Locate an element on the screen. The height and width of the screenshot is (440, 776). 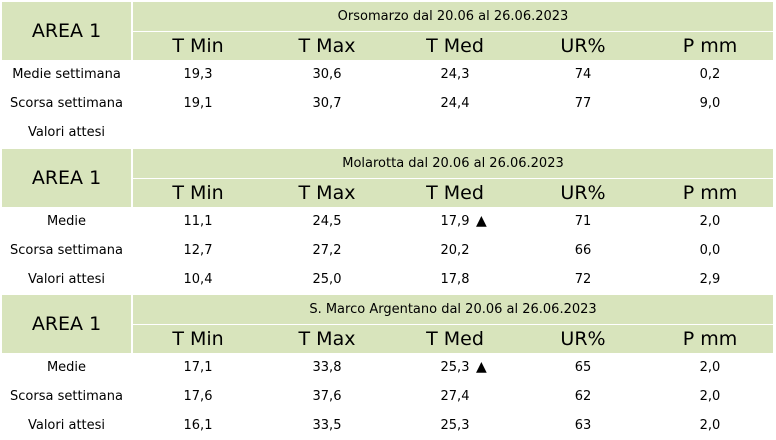
cell-tmax: 25,0 is located at coordinates (327, 279).